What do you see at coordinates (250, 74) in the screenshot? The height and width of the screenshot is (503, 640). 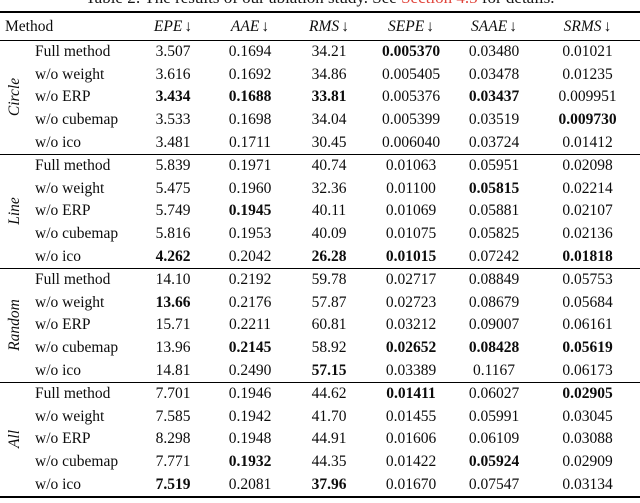 I see `value-cell: 0.1692` at bounding box center [250, 74].